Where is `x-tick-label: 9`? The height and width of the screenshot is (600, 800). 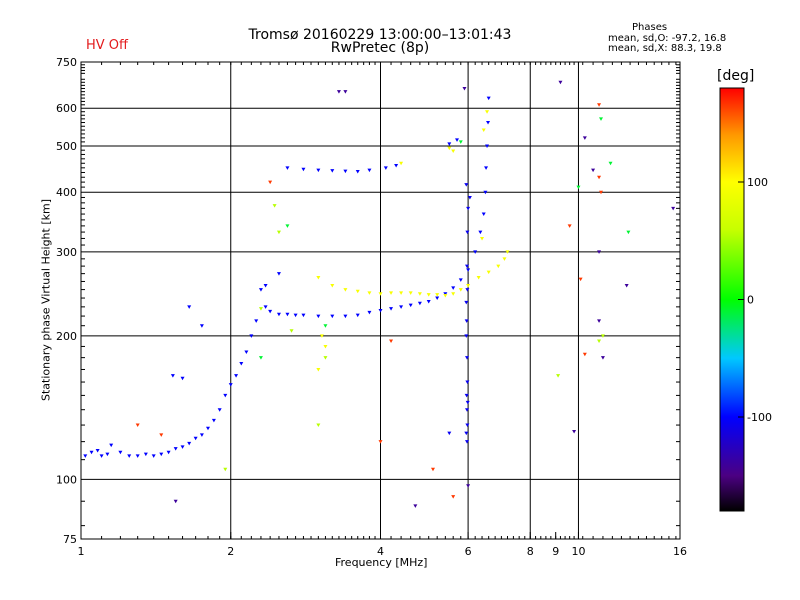
x-tick-label: 9 is located at coordinates (555, 551).